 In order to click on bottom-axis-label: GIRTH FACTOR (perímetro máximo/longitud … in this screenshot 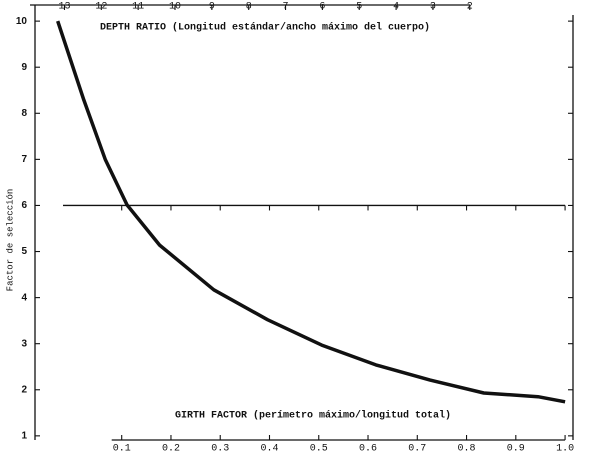, I will do `click(313, 416)`.